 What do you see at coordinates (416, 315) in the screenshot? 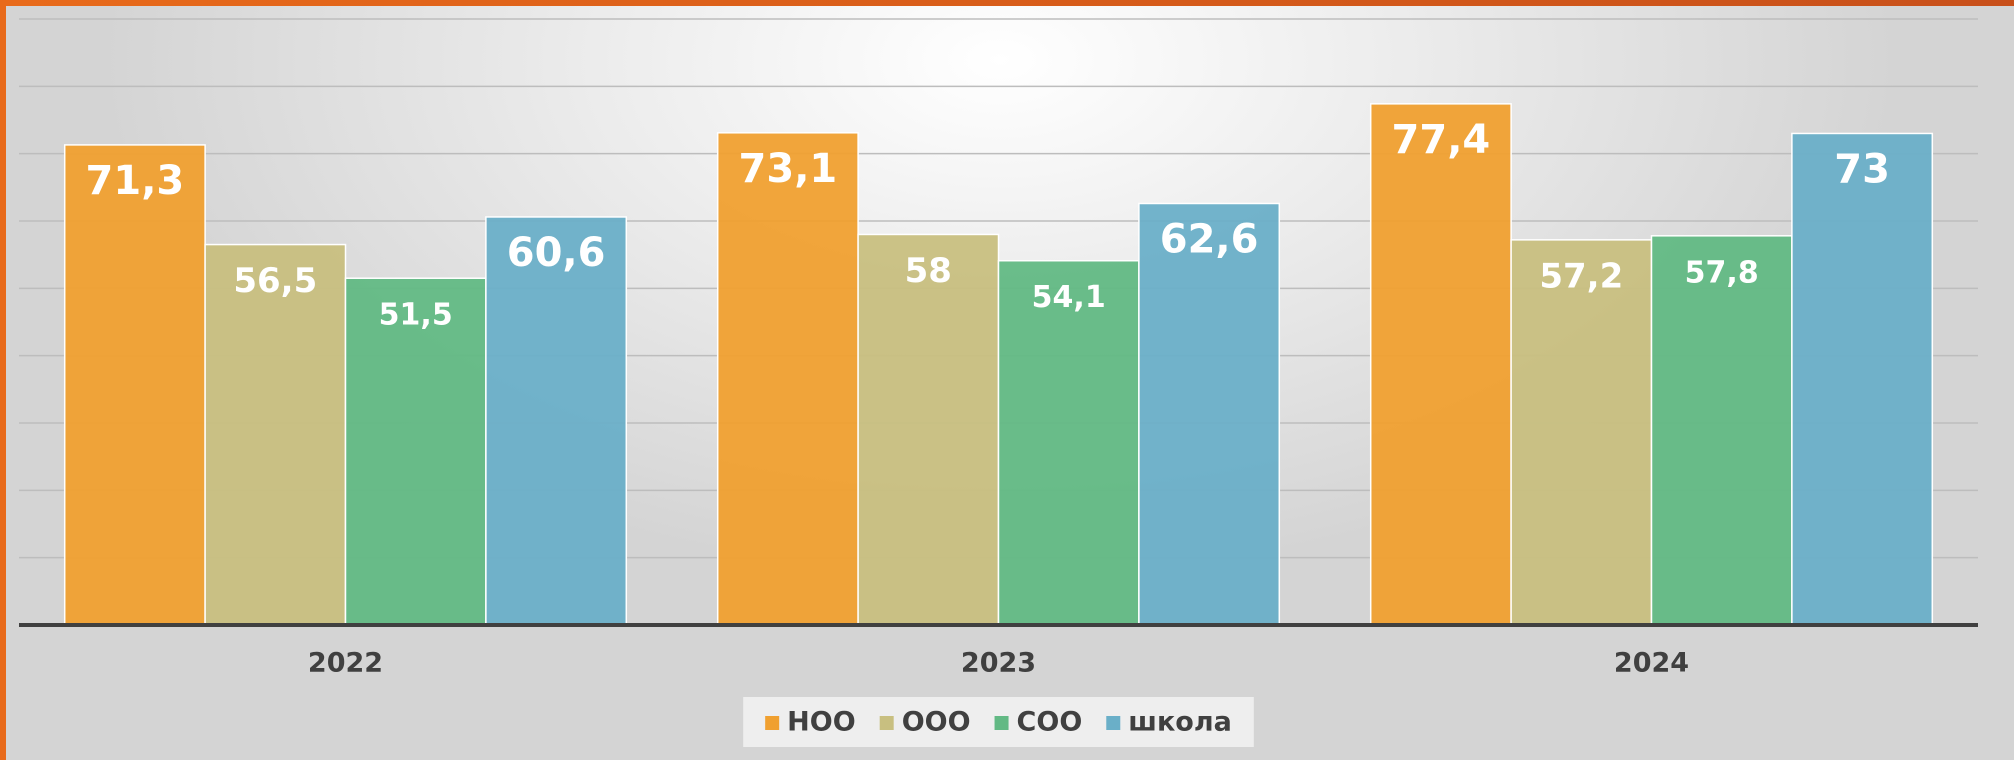
I see `data-label: 51,5` at bounding box center [416, 315].